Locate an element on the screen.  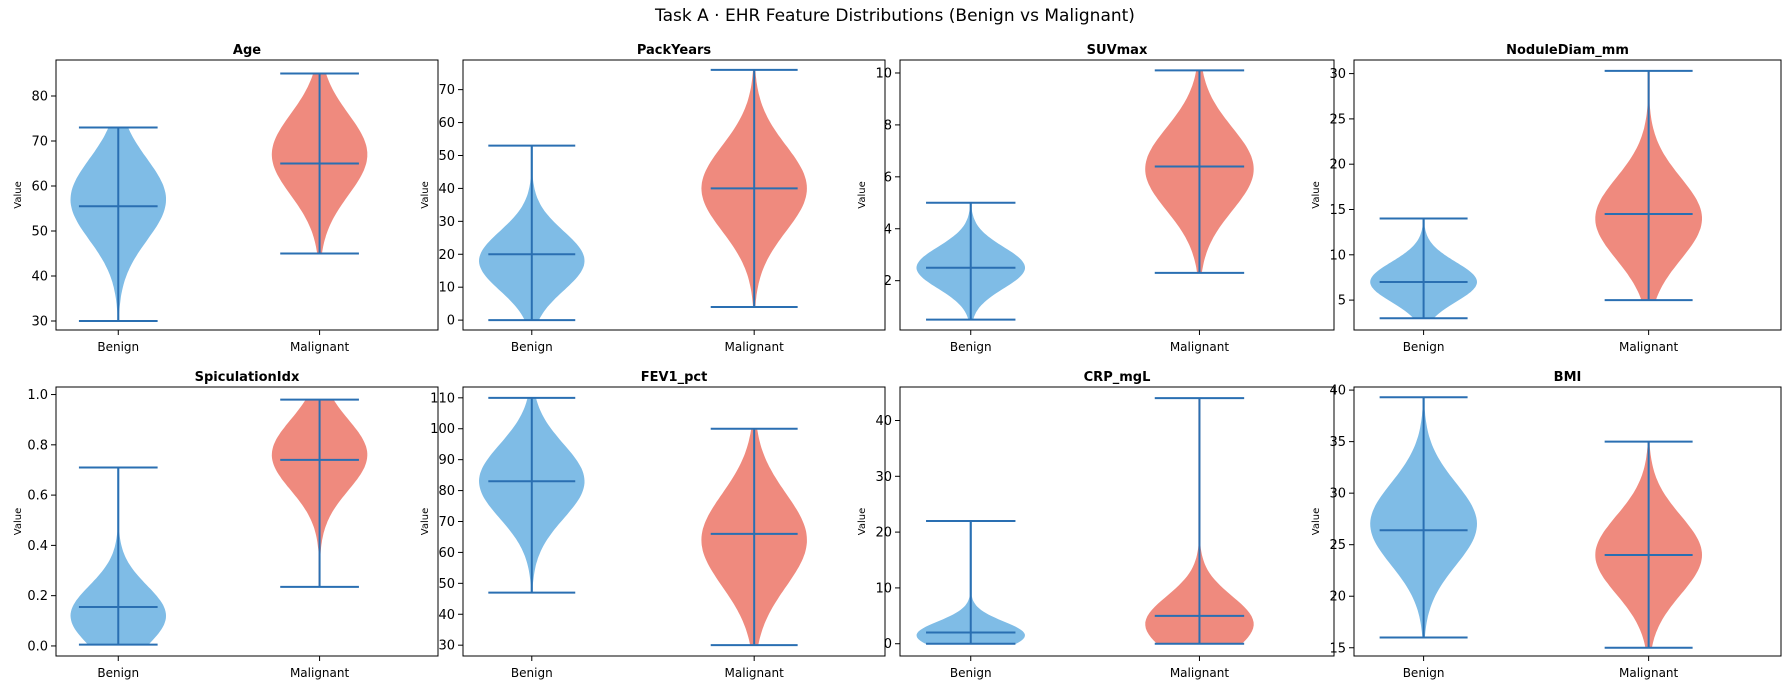
y-tick-label: 110 is located at coordinates (442, 398).